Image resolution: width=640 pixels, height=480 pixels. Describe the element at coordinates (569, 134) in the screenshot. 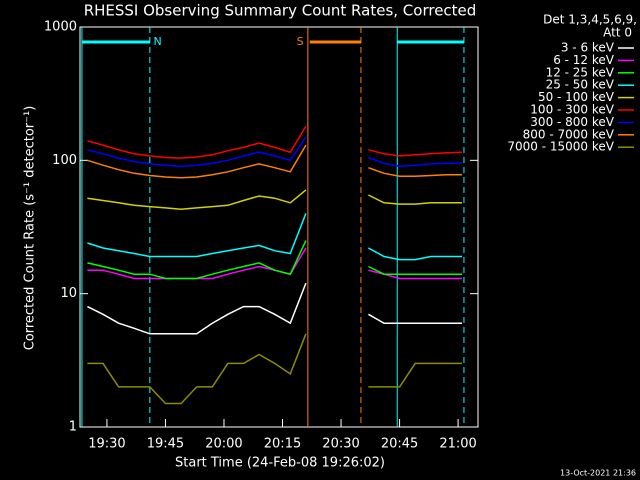

I see `legend-label: 800 - 7000 keV` at that location.